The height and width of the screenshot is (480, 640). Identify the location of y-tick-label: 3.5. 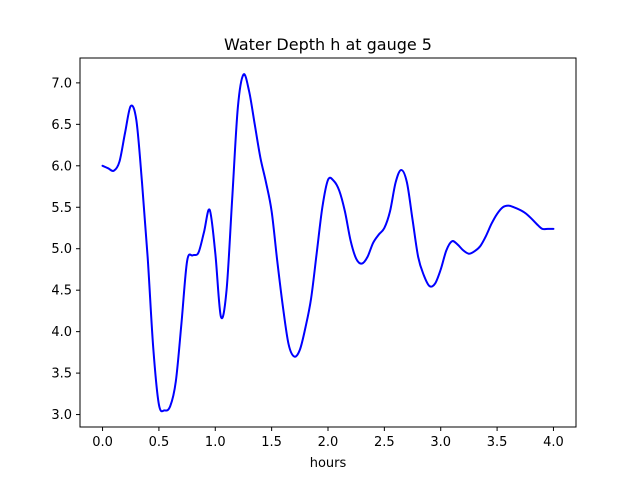
(61, 374).